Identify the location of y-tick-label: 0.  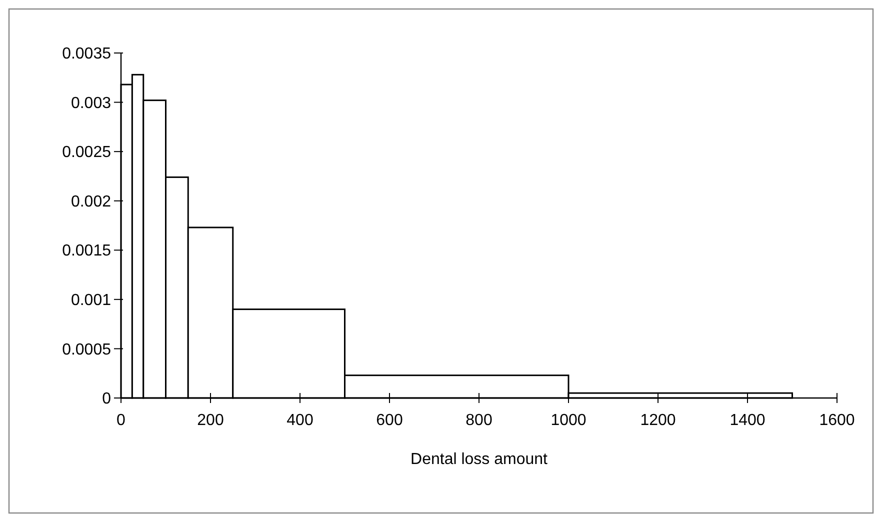
(107, 399).